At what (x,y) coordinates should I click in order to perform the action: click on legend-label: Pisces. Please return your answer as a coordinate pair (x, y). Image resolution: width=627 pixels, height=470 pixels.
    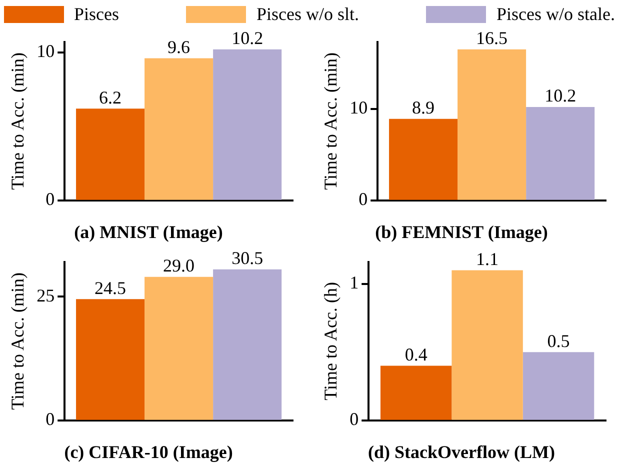
    Looking at the image, I should click on (96, 14).